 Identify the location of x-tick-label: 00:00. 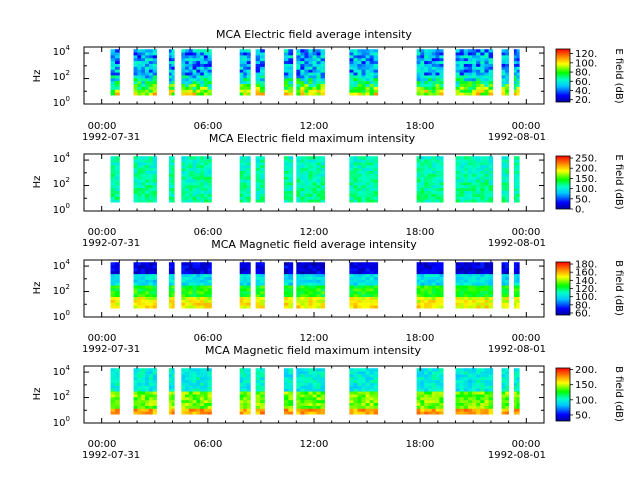
(526, 338).